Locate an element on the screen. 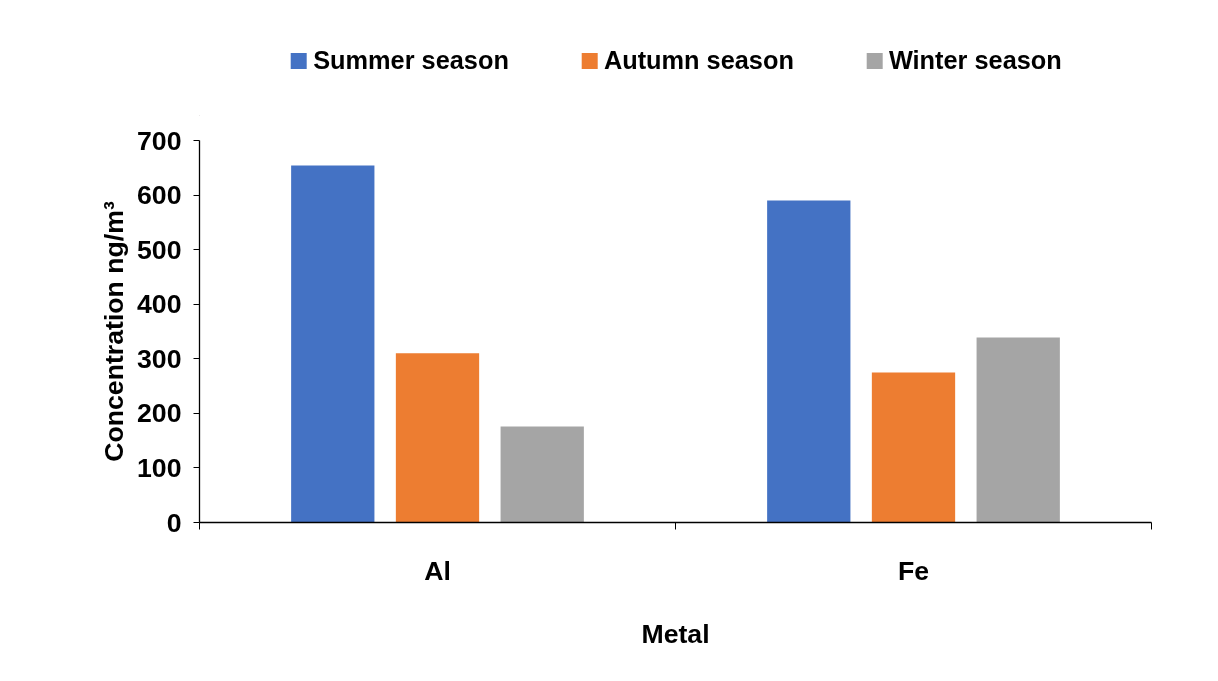 The image size is (1218, 681). y-tick-label: 100 is located at coordinates (159, 467).